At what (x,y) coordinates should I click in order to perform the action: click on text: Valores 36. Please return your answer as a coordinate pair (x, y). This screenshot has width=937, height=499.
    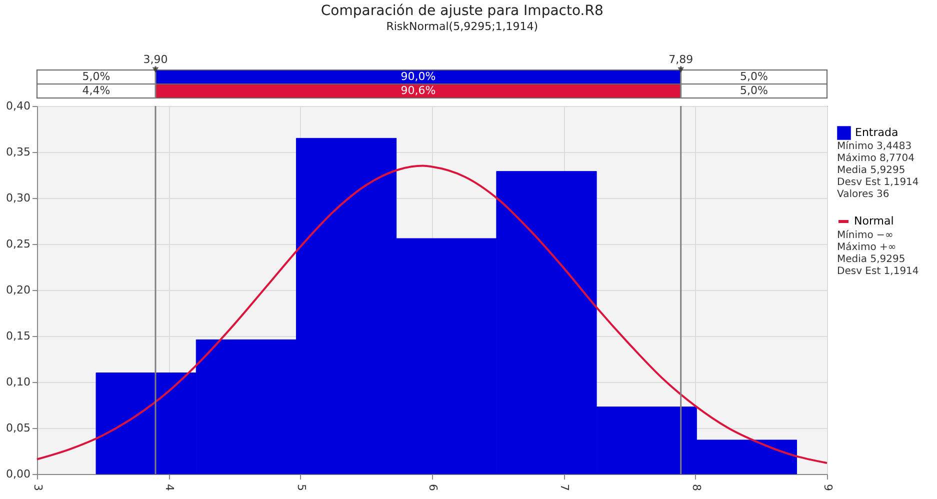
    Looking at the image, I should click on (863, 194).